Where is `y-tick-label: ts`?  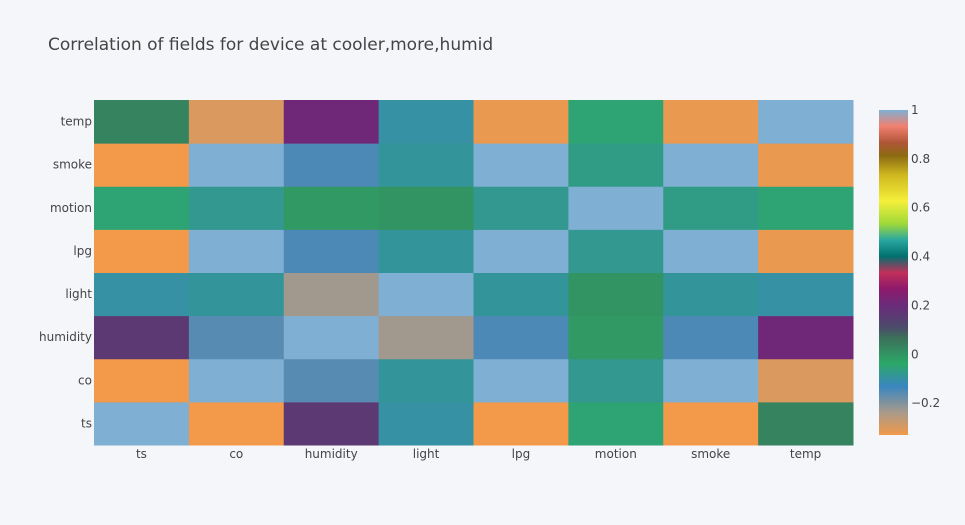
y-tick-label: ts is located at coordinates (86, 423).